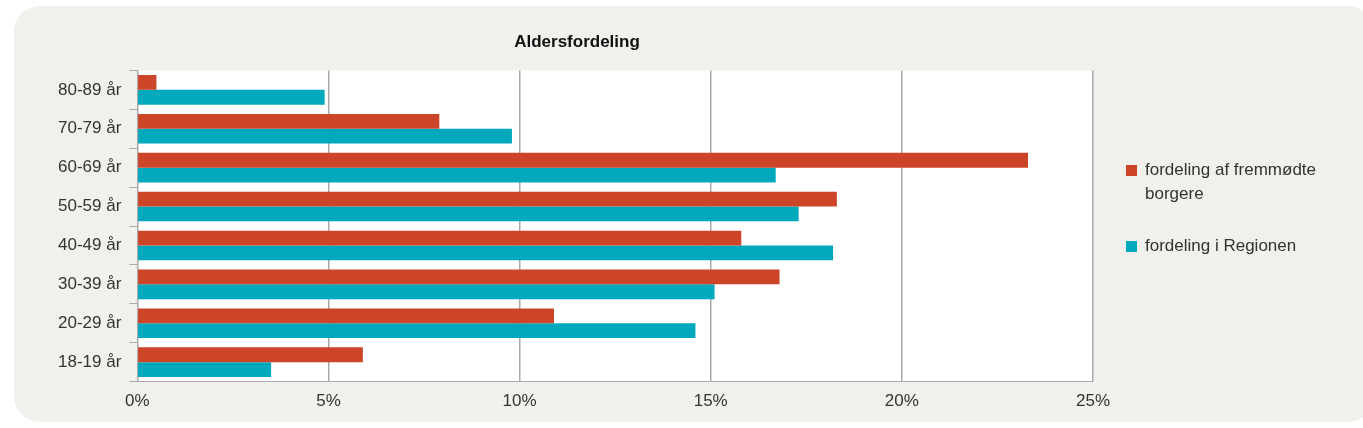  Describe the element at coordinates (1092, 401) in the screenshot. I see `x-tick-label: 25%` at that location.